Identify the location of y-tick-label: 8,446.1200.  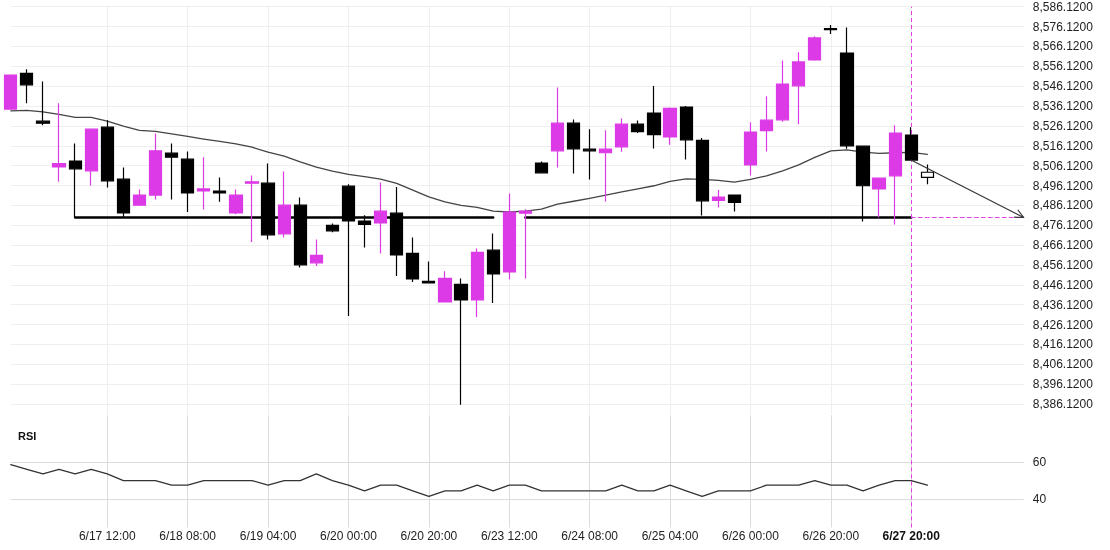
(1063, 284).